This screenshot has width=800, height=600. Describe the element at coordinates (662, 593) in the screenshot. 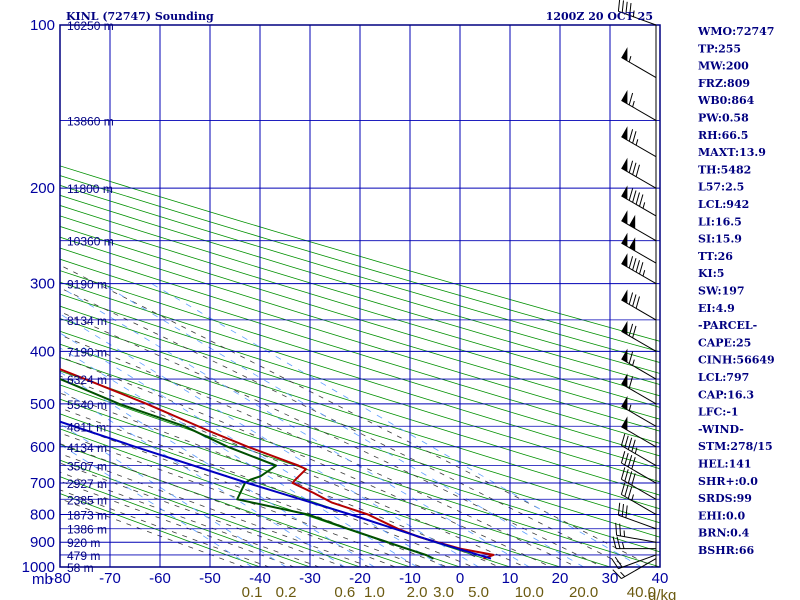

I see `mixing-ratio-unit-label: g/kg` at that location.